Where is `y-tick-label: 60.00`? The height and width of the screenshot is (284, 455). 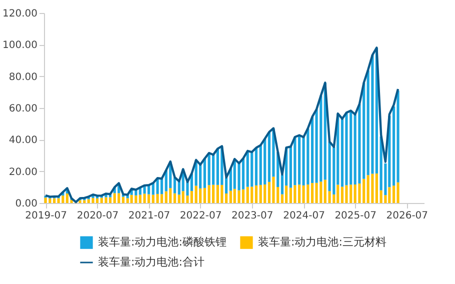 y-tick-label: 60.00 is located at coordinates (23, 109).